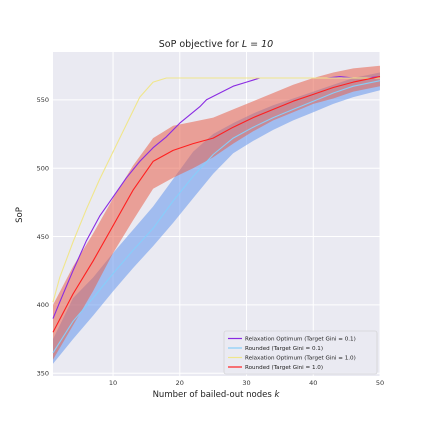 This screenshot has width=423, height=423. I want to click on legend-box, so click(300, 352).